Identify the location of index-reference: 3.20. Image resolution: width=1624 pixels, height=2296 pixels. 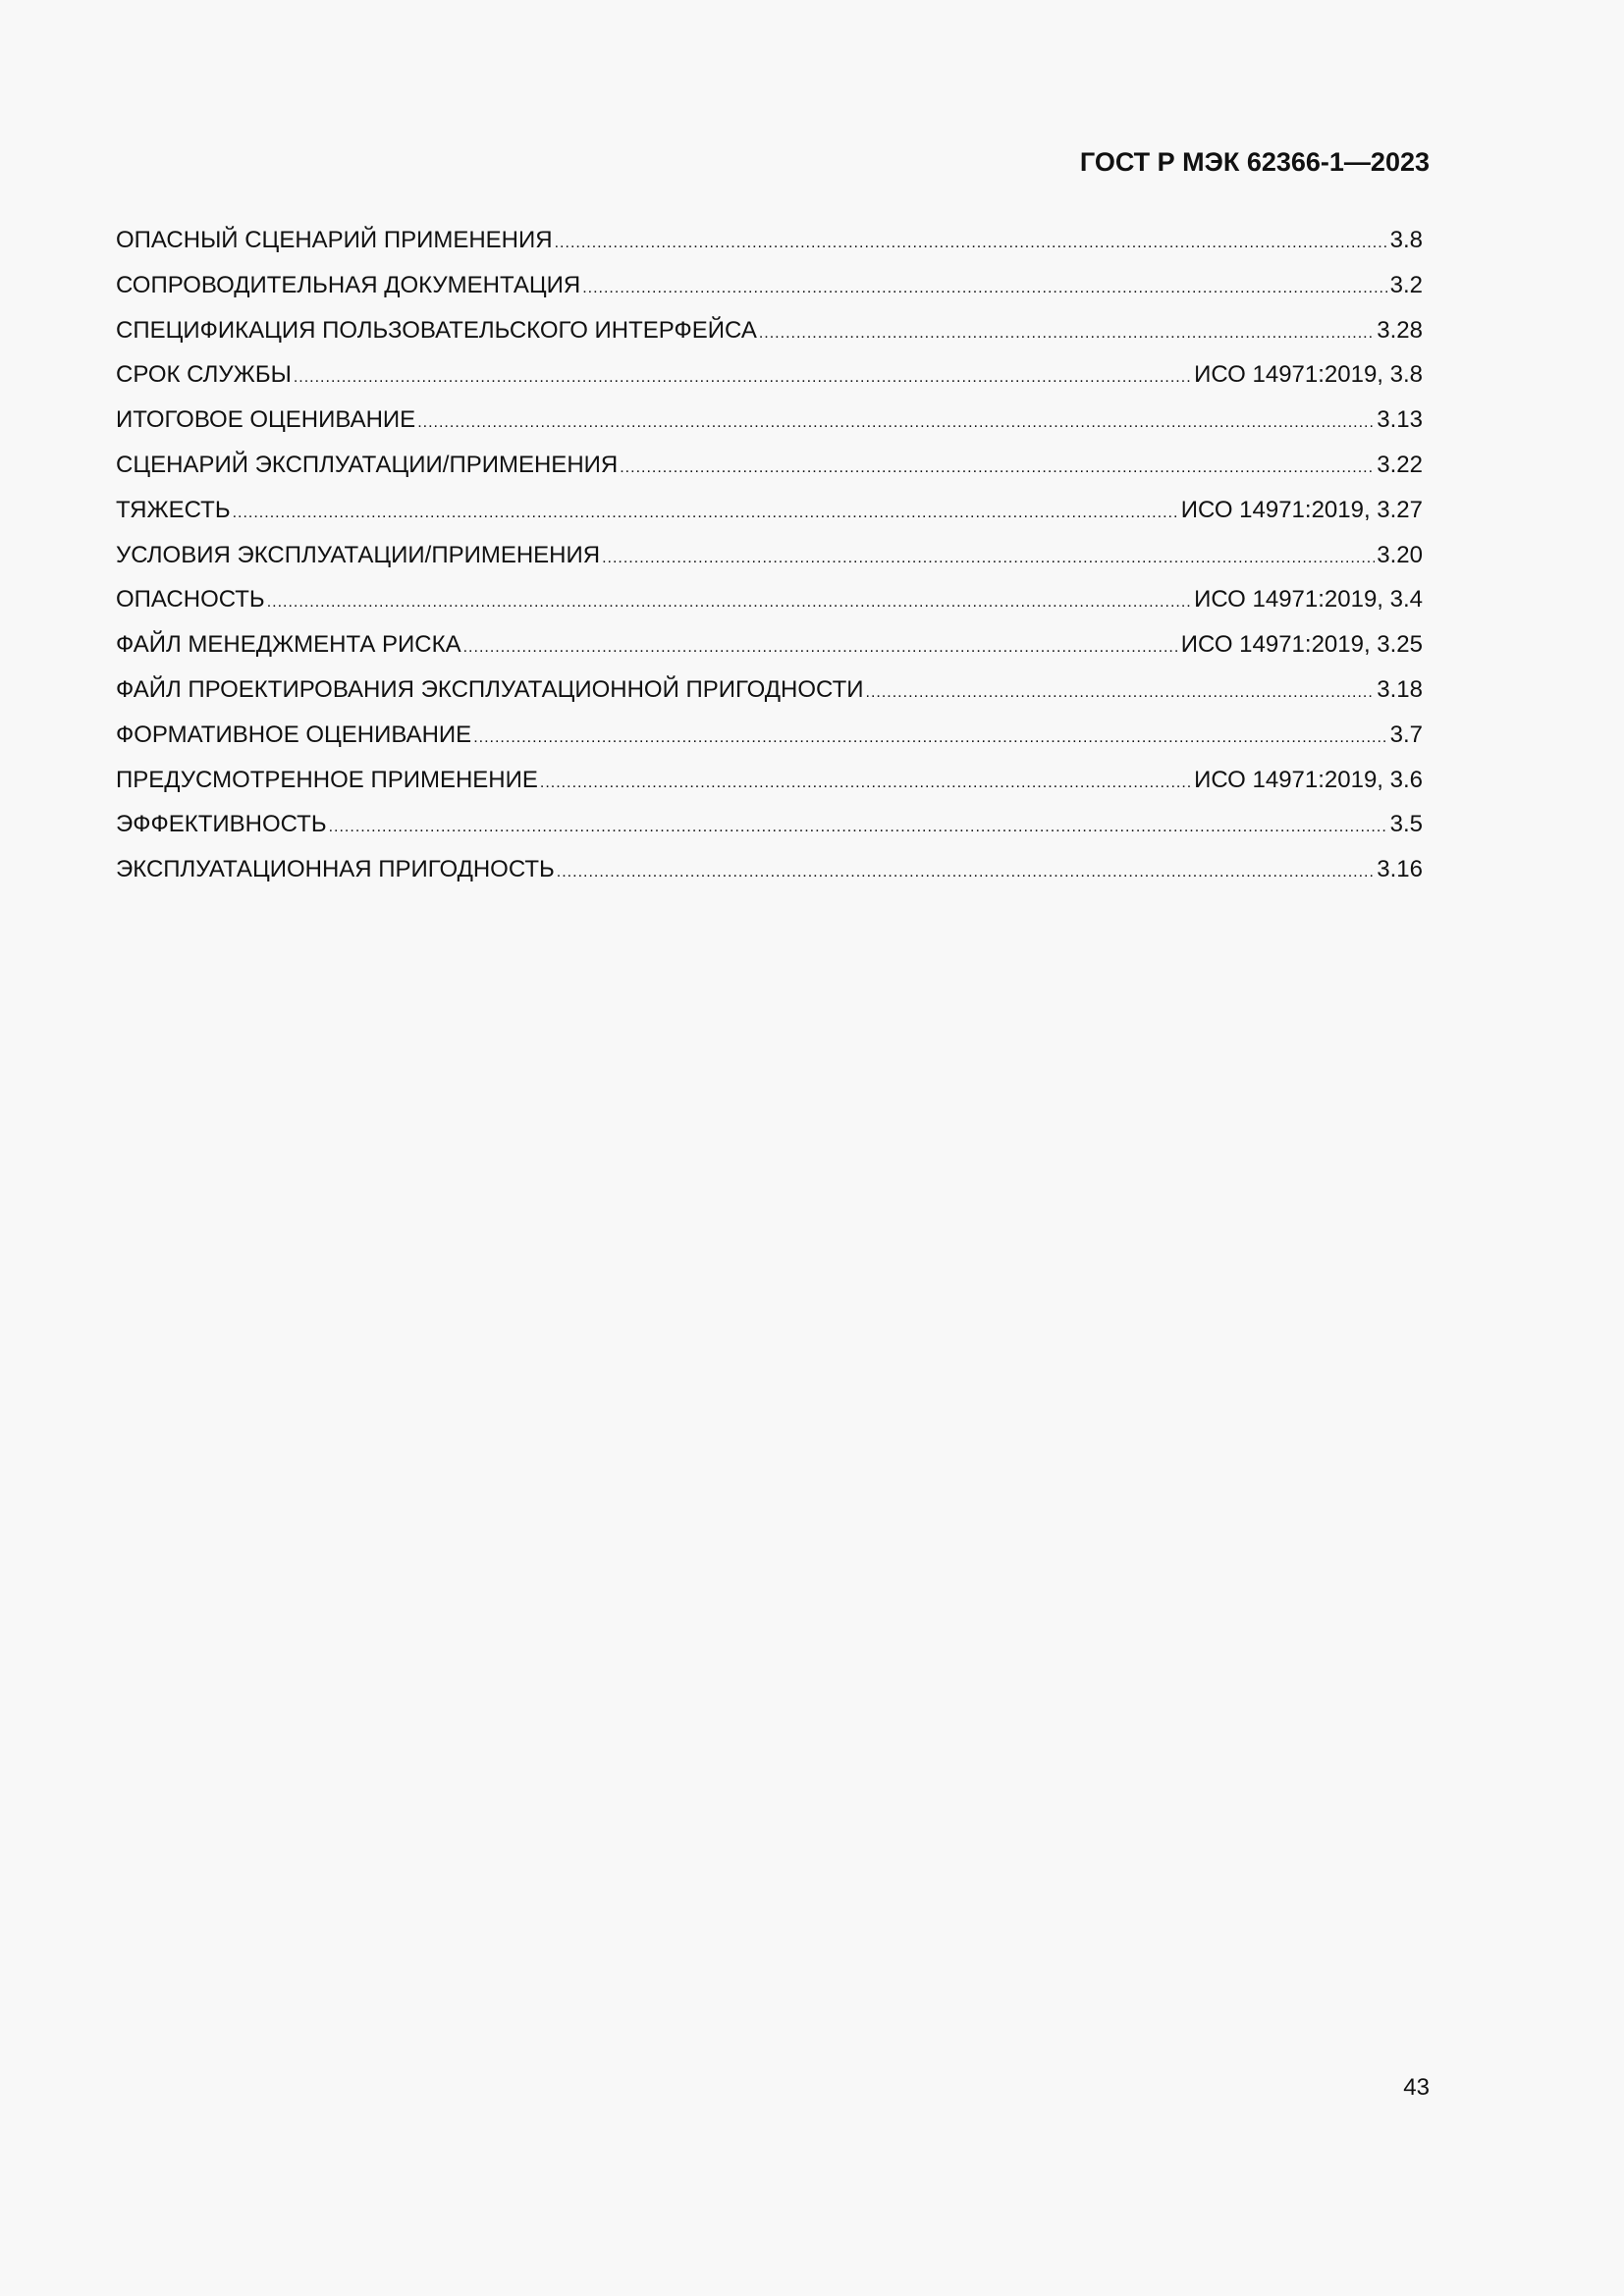
(1400, 554).